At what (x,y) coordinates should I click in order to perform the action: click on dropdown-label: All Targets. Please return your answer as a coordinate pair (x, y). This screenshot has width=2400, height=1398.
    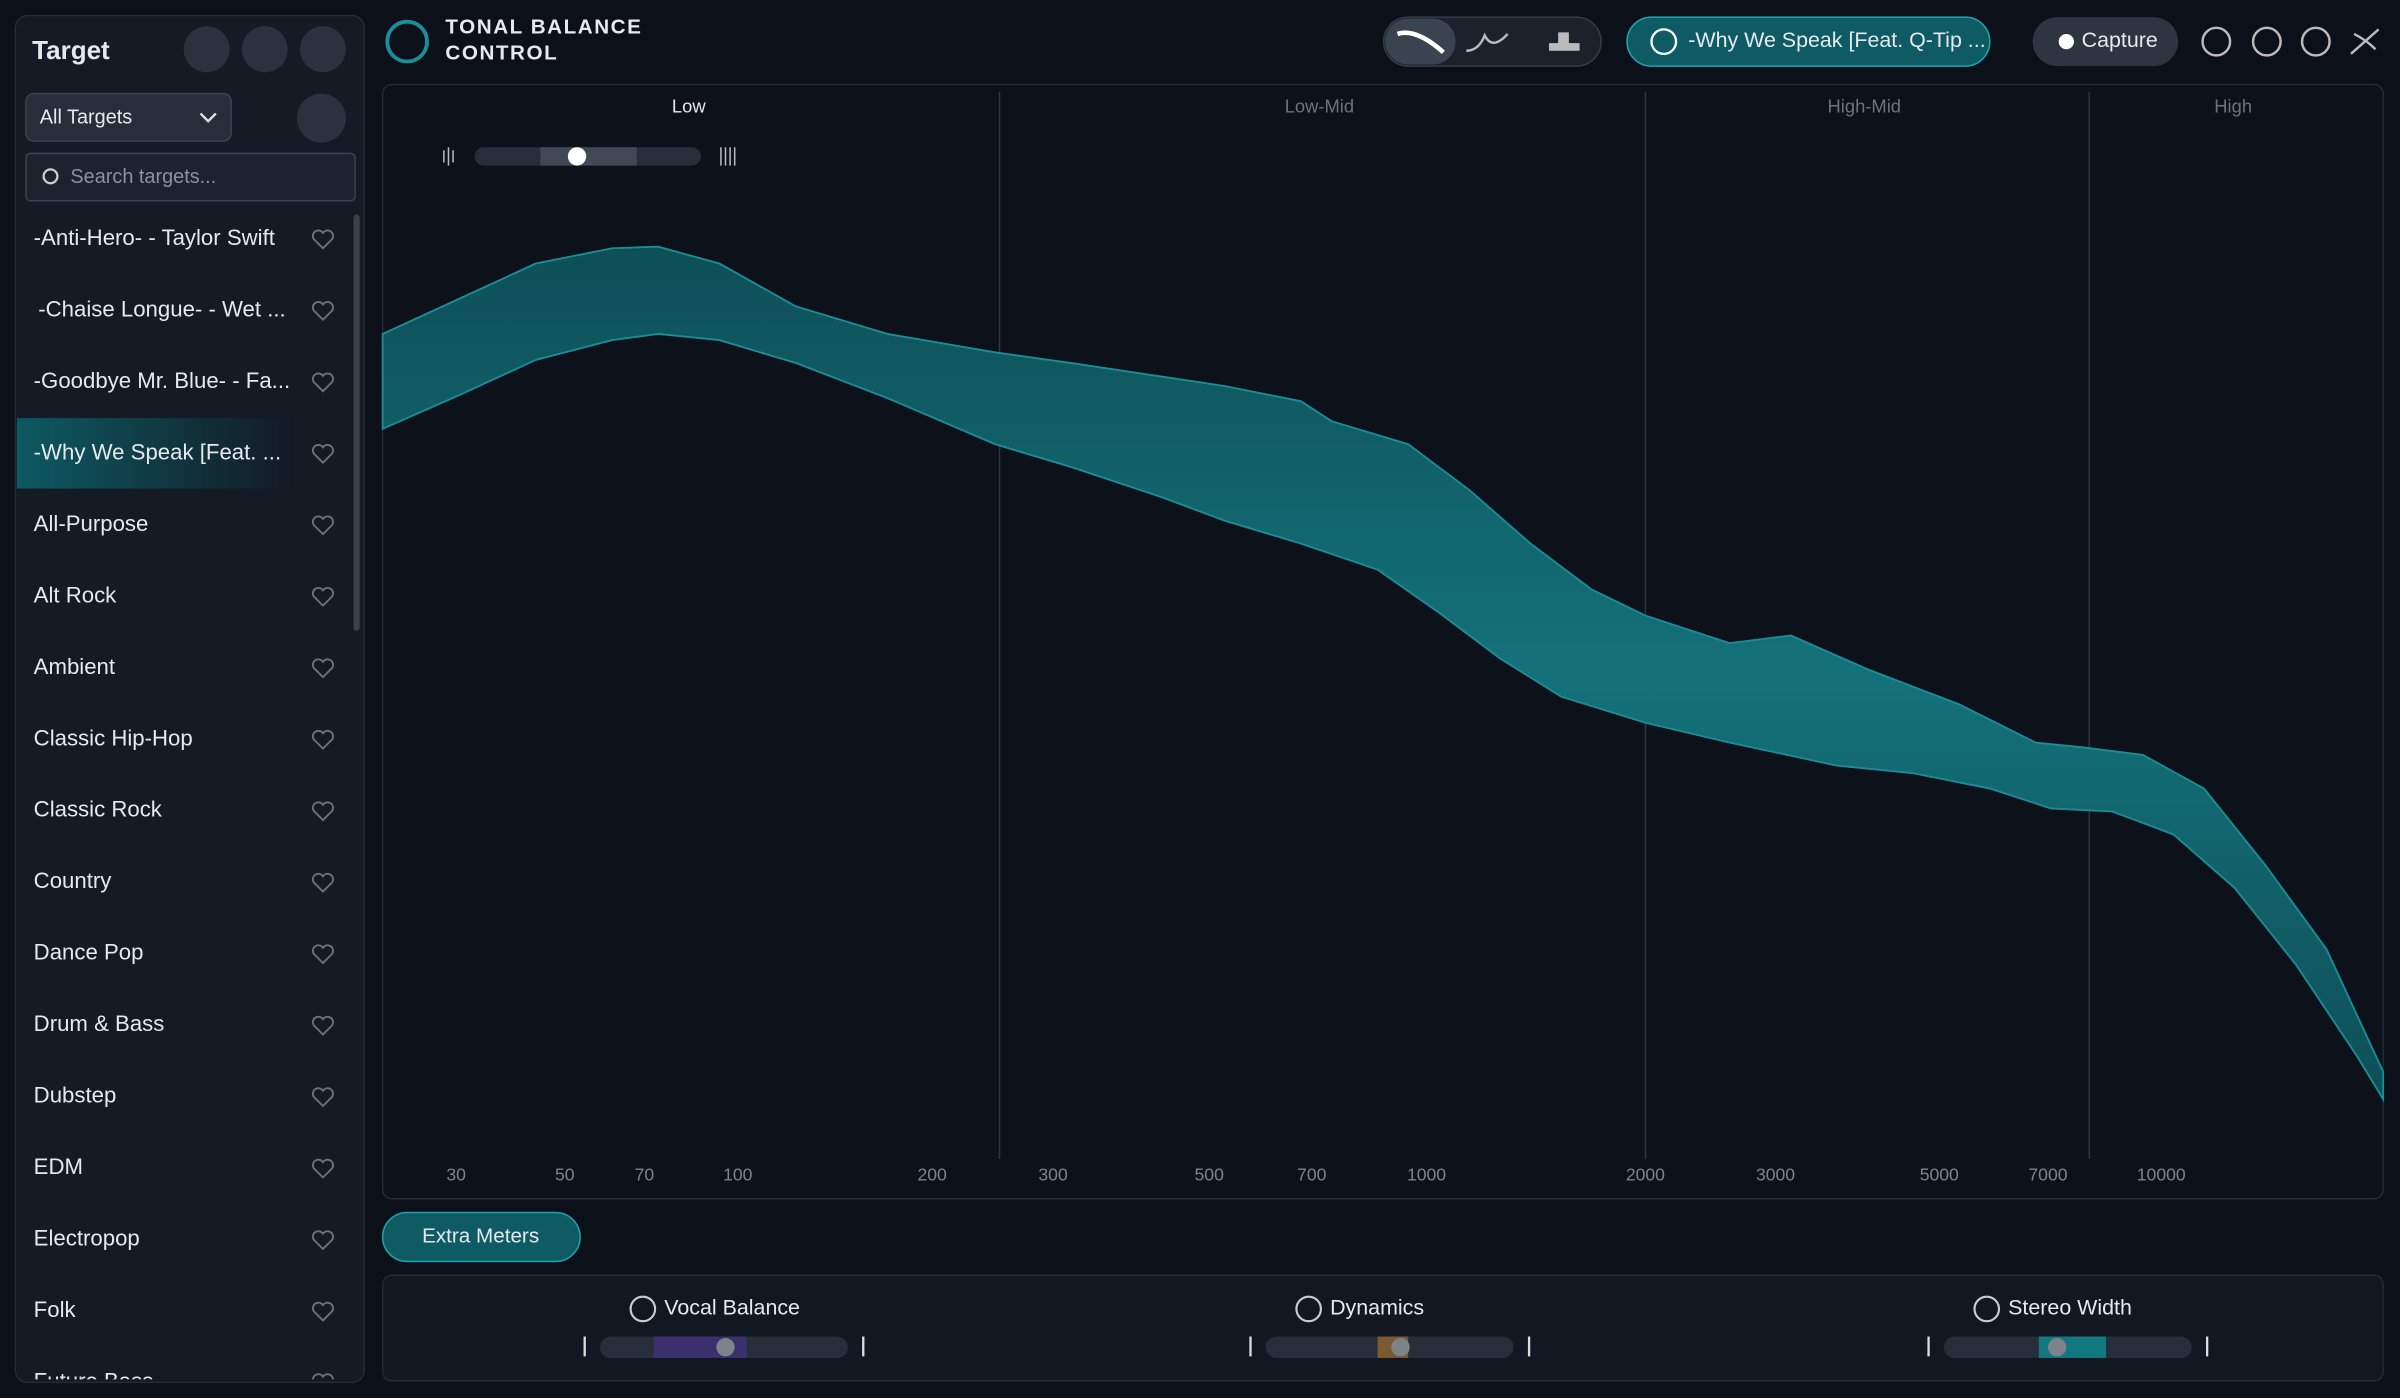
    Looking at the image, I should click on (86, 117).